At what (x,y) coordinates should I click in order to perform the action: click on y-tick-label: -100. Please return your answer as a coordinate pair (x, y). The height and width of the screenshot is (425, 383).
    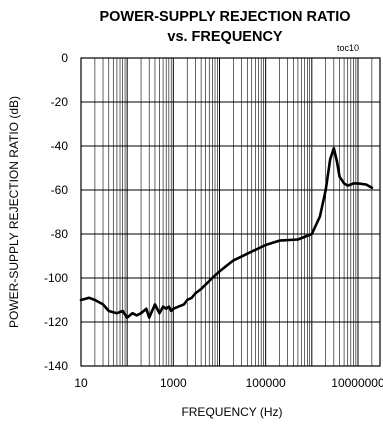
    Looking at the image, I should click on (56, 278).